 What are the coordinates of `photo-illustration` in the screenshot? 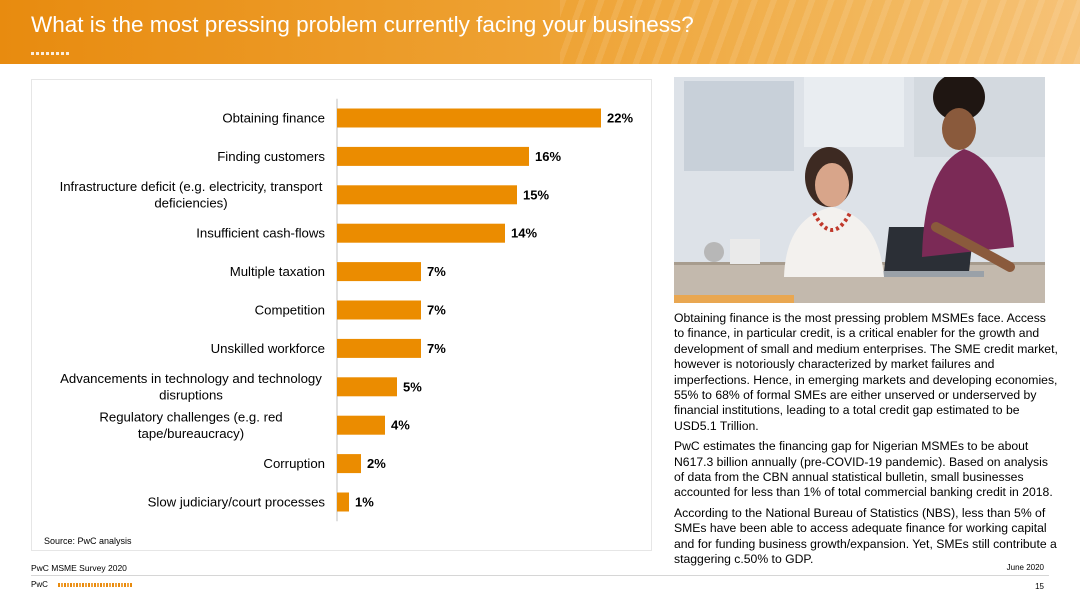 It's located at (859, 190).